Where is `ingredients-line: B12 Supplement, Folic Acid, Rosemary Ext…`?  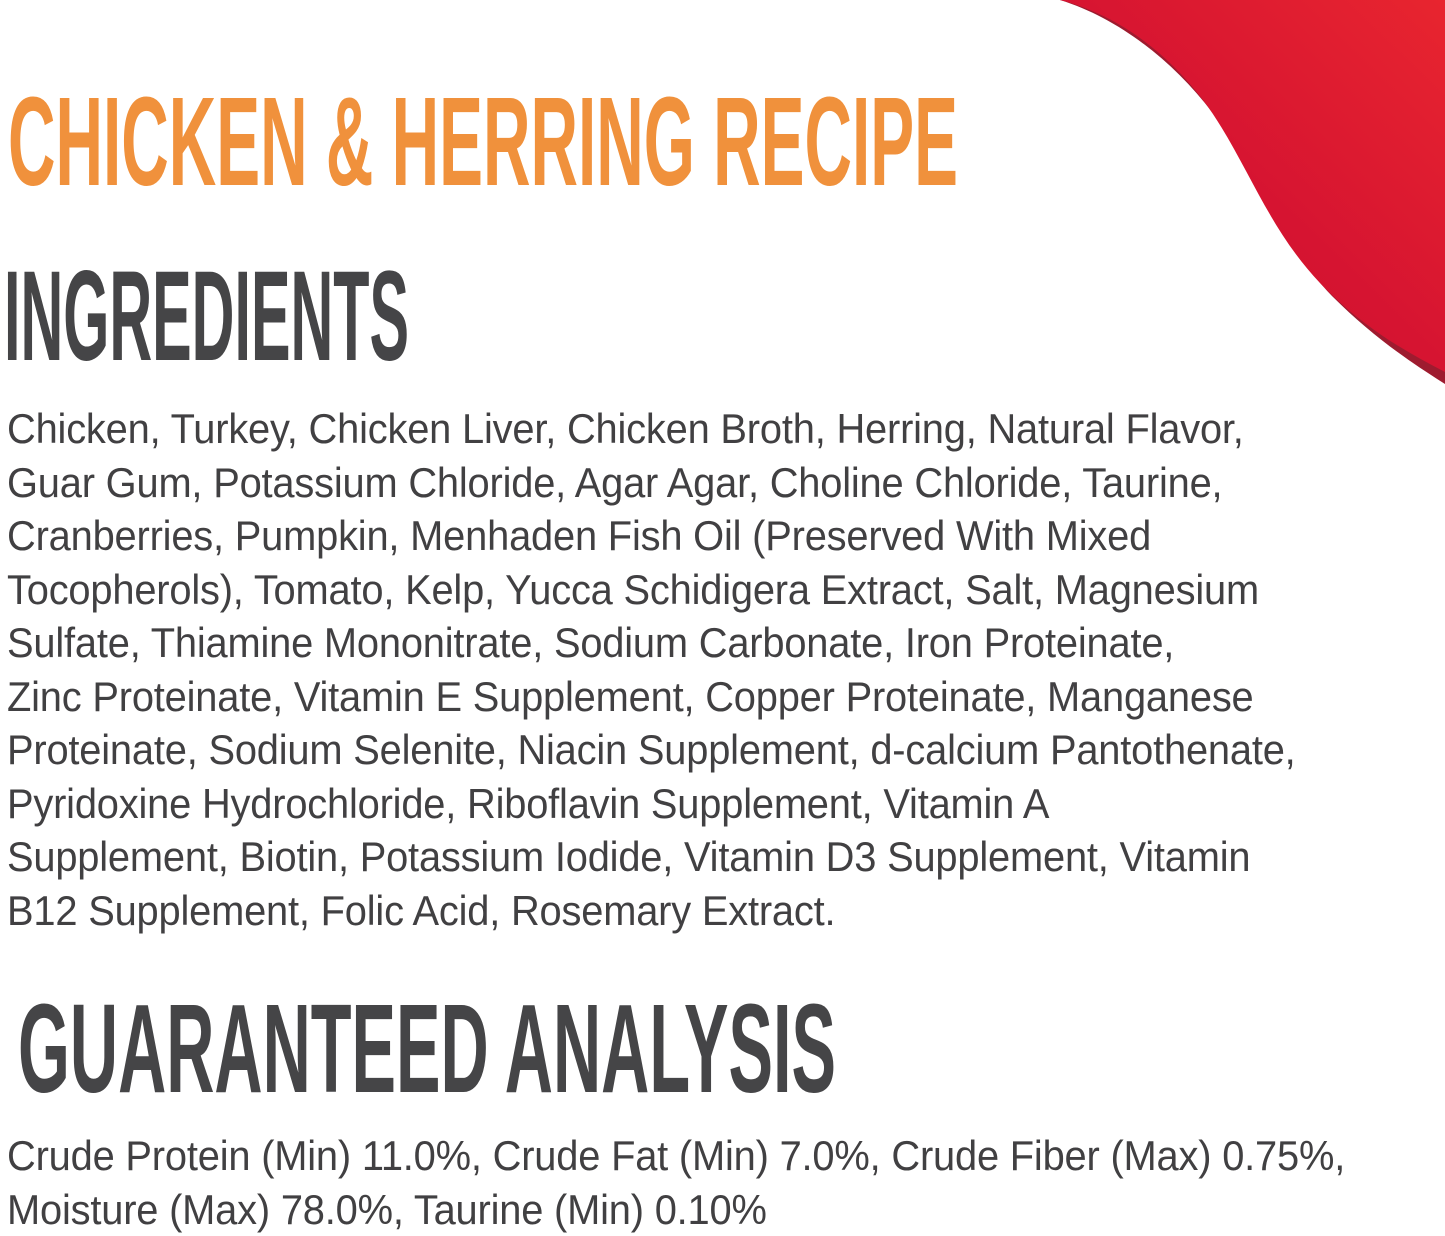 ingredients-line: B12 Supplement, Folic Acid, Rosemary Ext… is located at coordinates (651, 911).